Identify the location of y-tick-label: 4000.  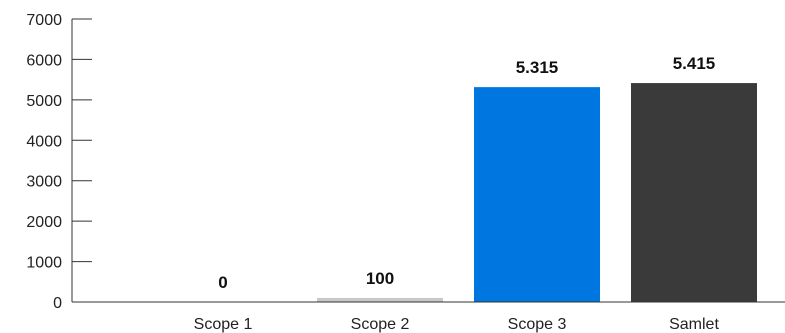
(44, 141).